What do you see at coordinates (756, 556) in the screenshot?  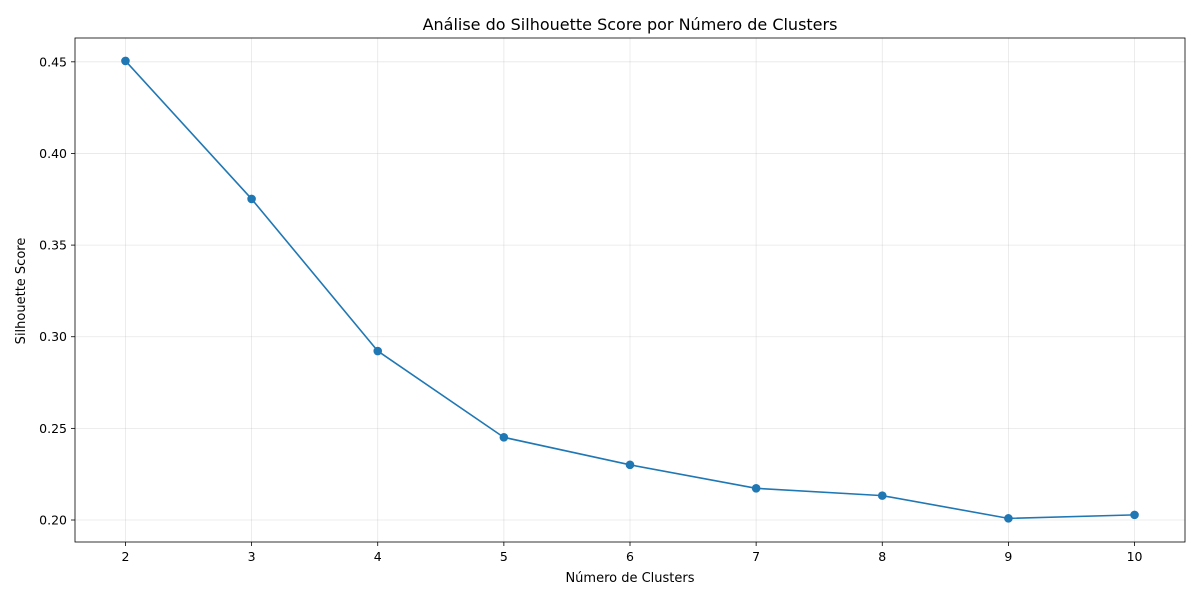 I see `x-tick-label: 7` at bounding box center [756, 556].